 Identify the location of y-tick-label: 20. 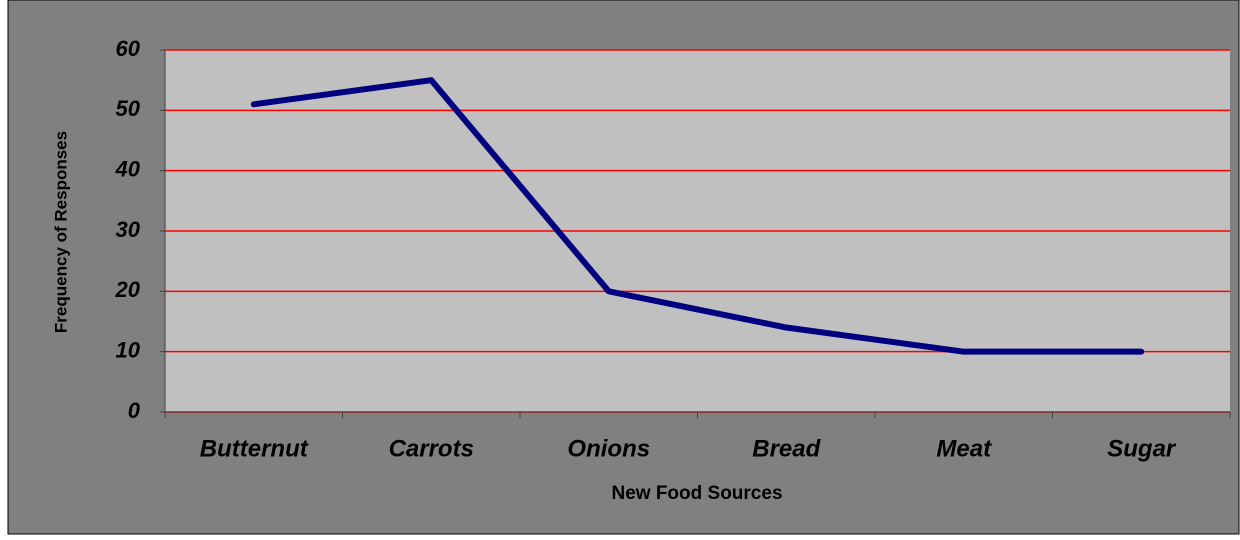
(128, 289).